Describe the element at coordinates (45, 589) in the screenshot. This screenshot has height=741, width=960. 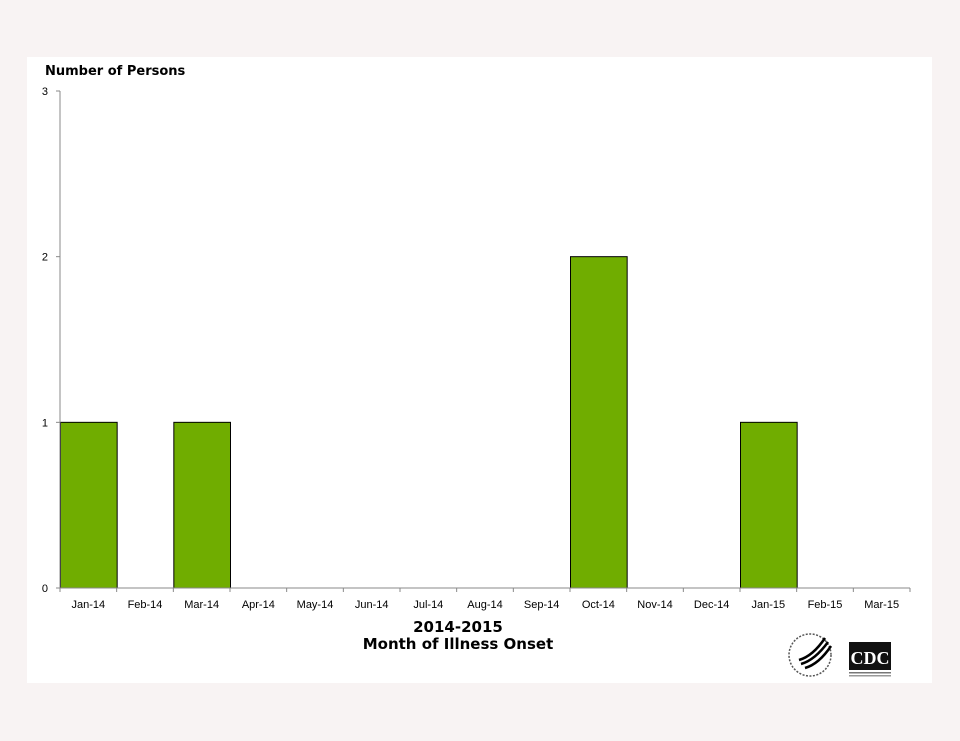
I see `y-tick-label: 0` at that location.